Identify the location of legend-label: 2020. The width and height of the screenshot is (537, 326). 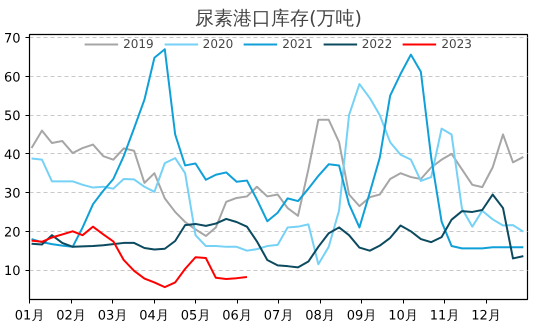
(218, 44).